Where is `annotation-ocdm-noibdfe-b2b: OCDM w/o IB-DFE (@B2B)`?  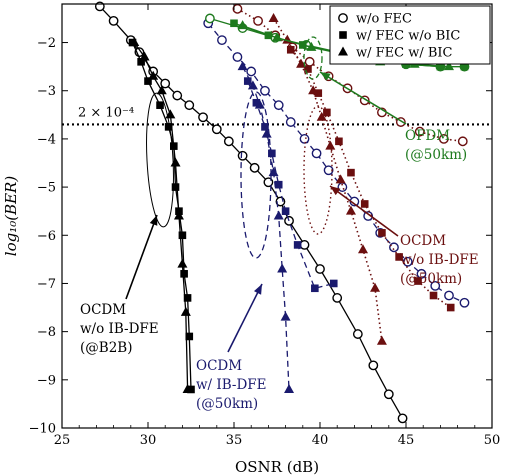
annotation-ocdm-noibdfe-b2b: OCDM w/o IB-DFE (@B2B) is located at coordinates (119, 329).